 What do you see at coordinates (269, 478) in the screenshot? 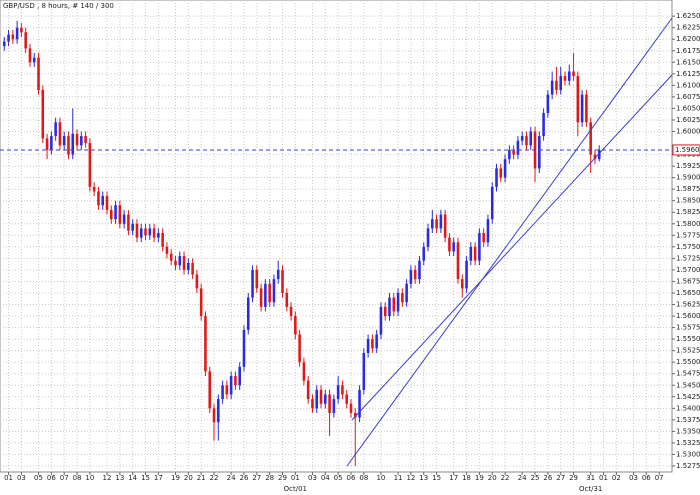
I see `x-tick-label: 28` at bounding box center [269, 478].